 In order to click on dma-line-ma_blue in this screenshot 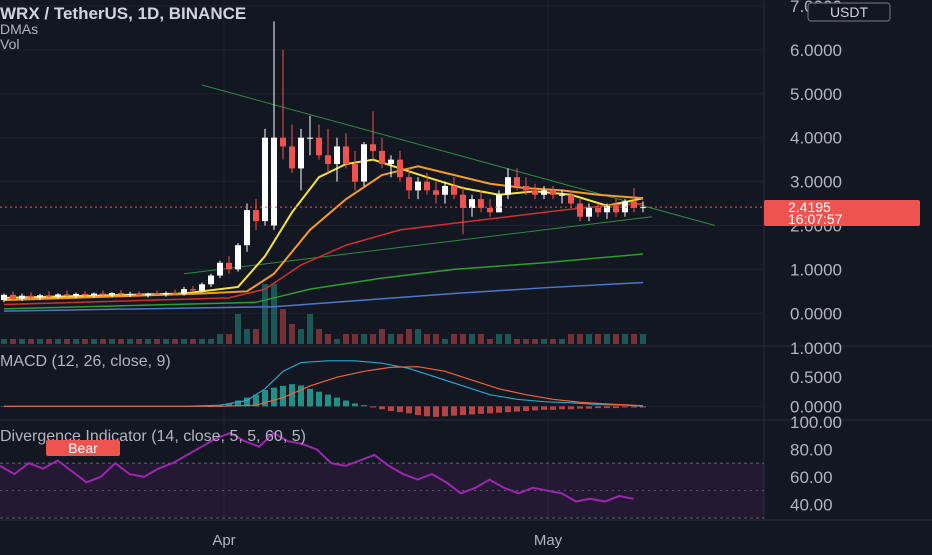, I will do `click(323, 296)`.